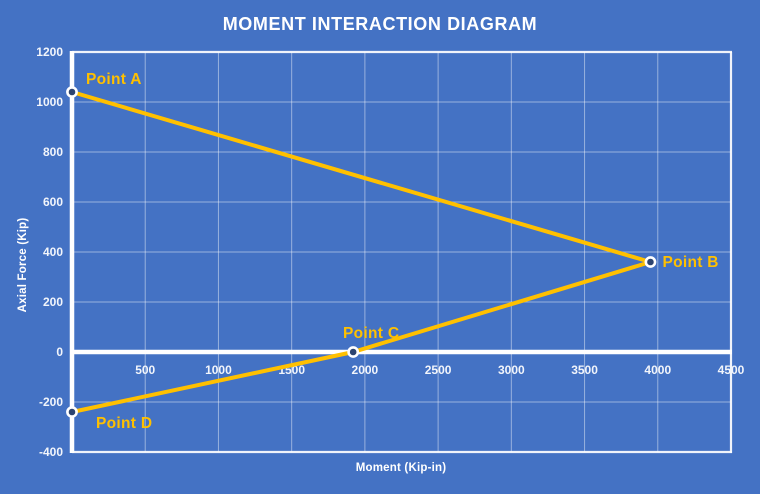  I want to click on x-tick-label: 1000, so click(218, 370).